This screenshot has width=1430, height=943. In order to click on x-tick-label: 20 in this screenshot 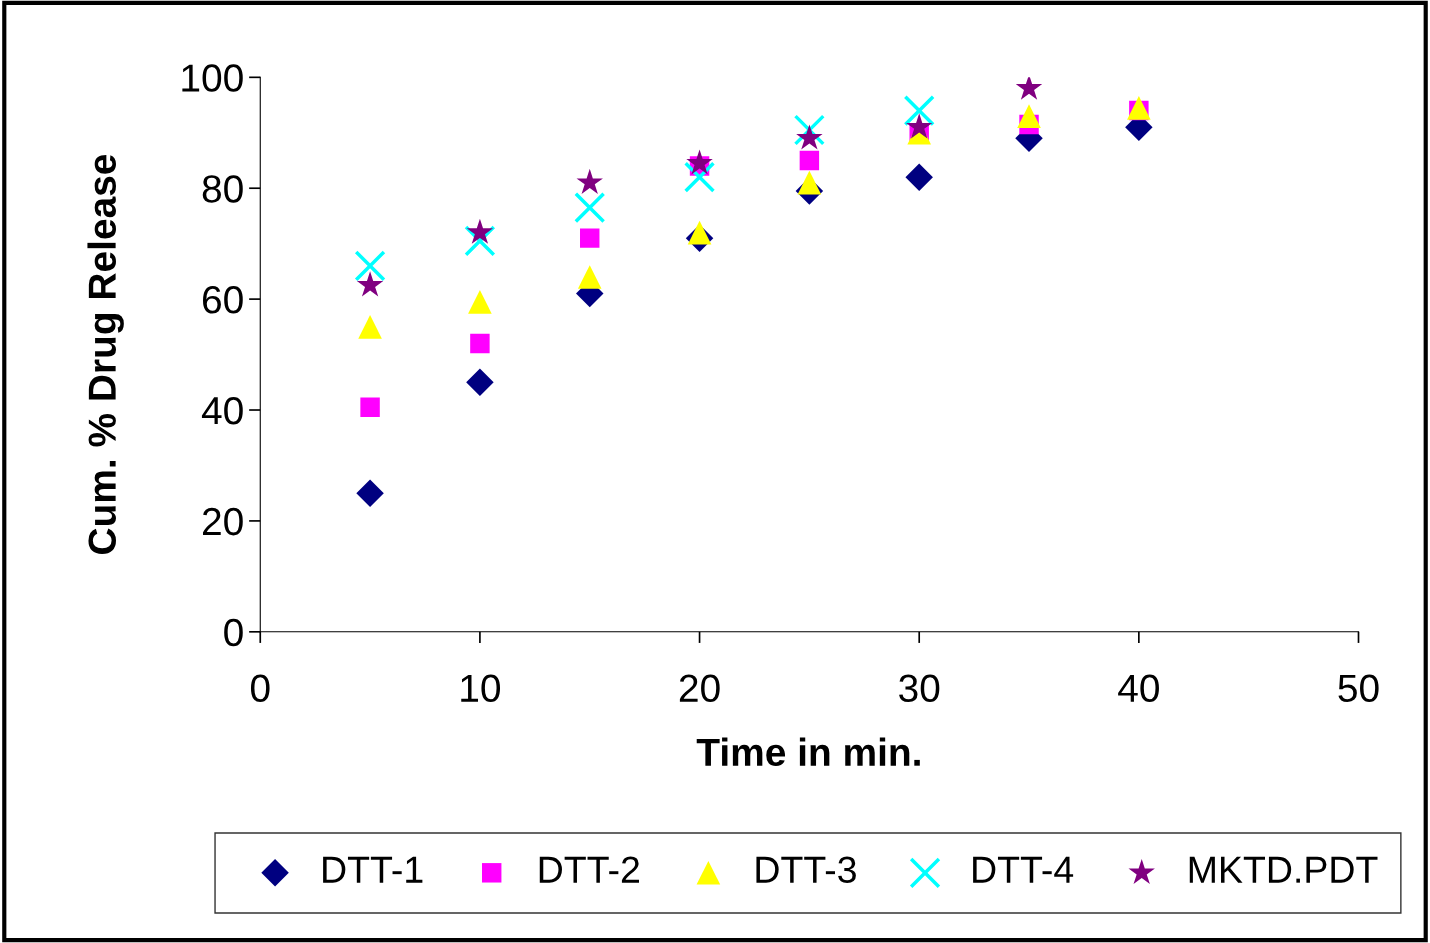, I will do `click(699, 688)`.